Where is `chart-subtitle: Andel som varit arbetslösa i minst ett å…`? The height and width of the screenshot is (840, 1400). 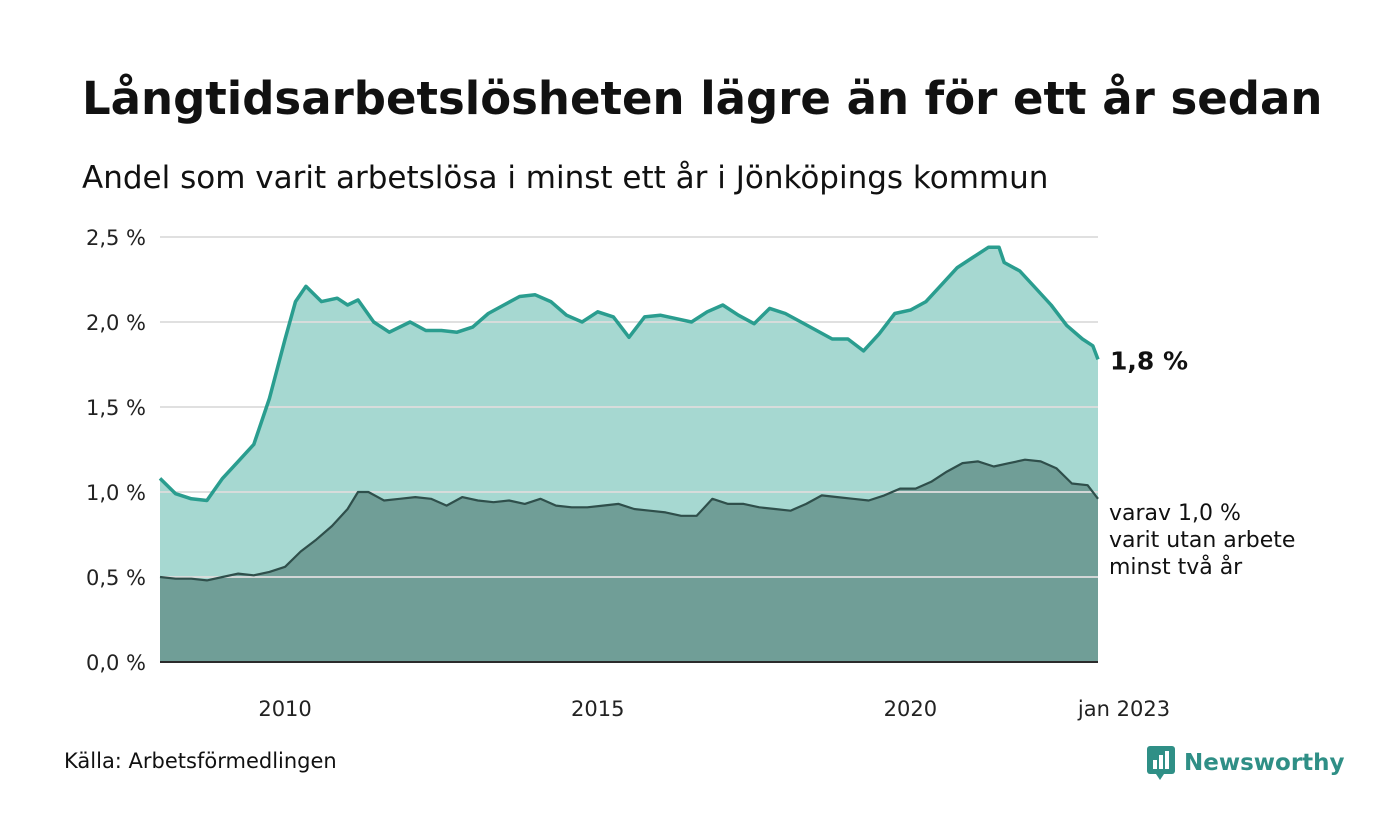 chart-subtitle: Andel som varit arbetslösa i minst ett å… is located at coordinates (565, 178).